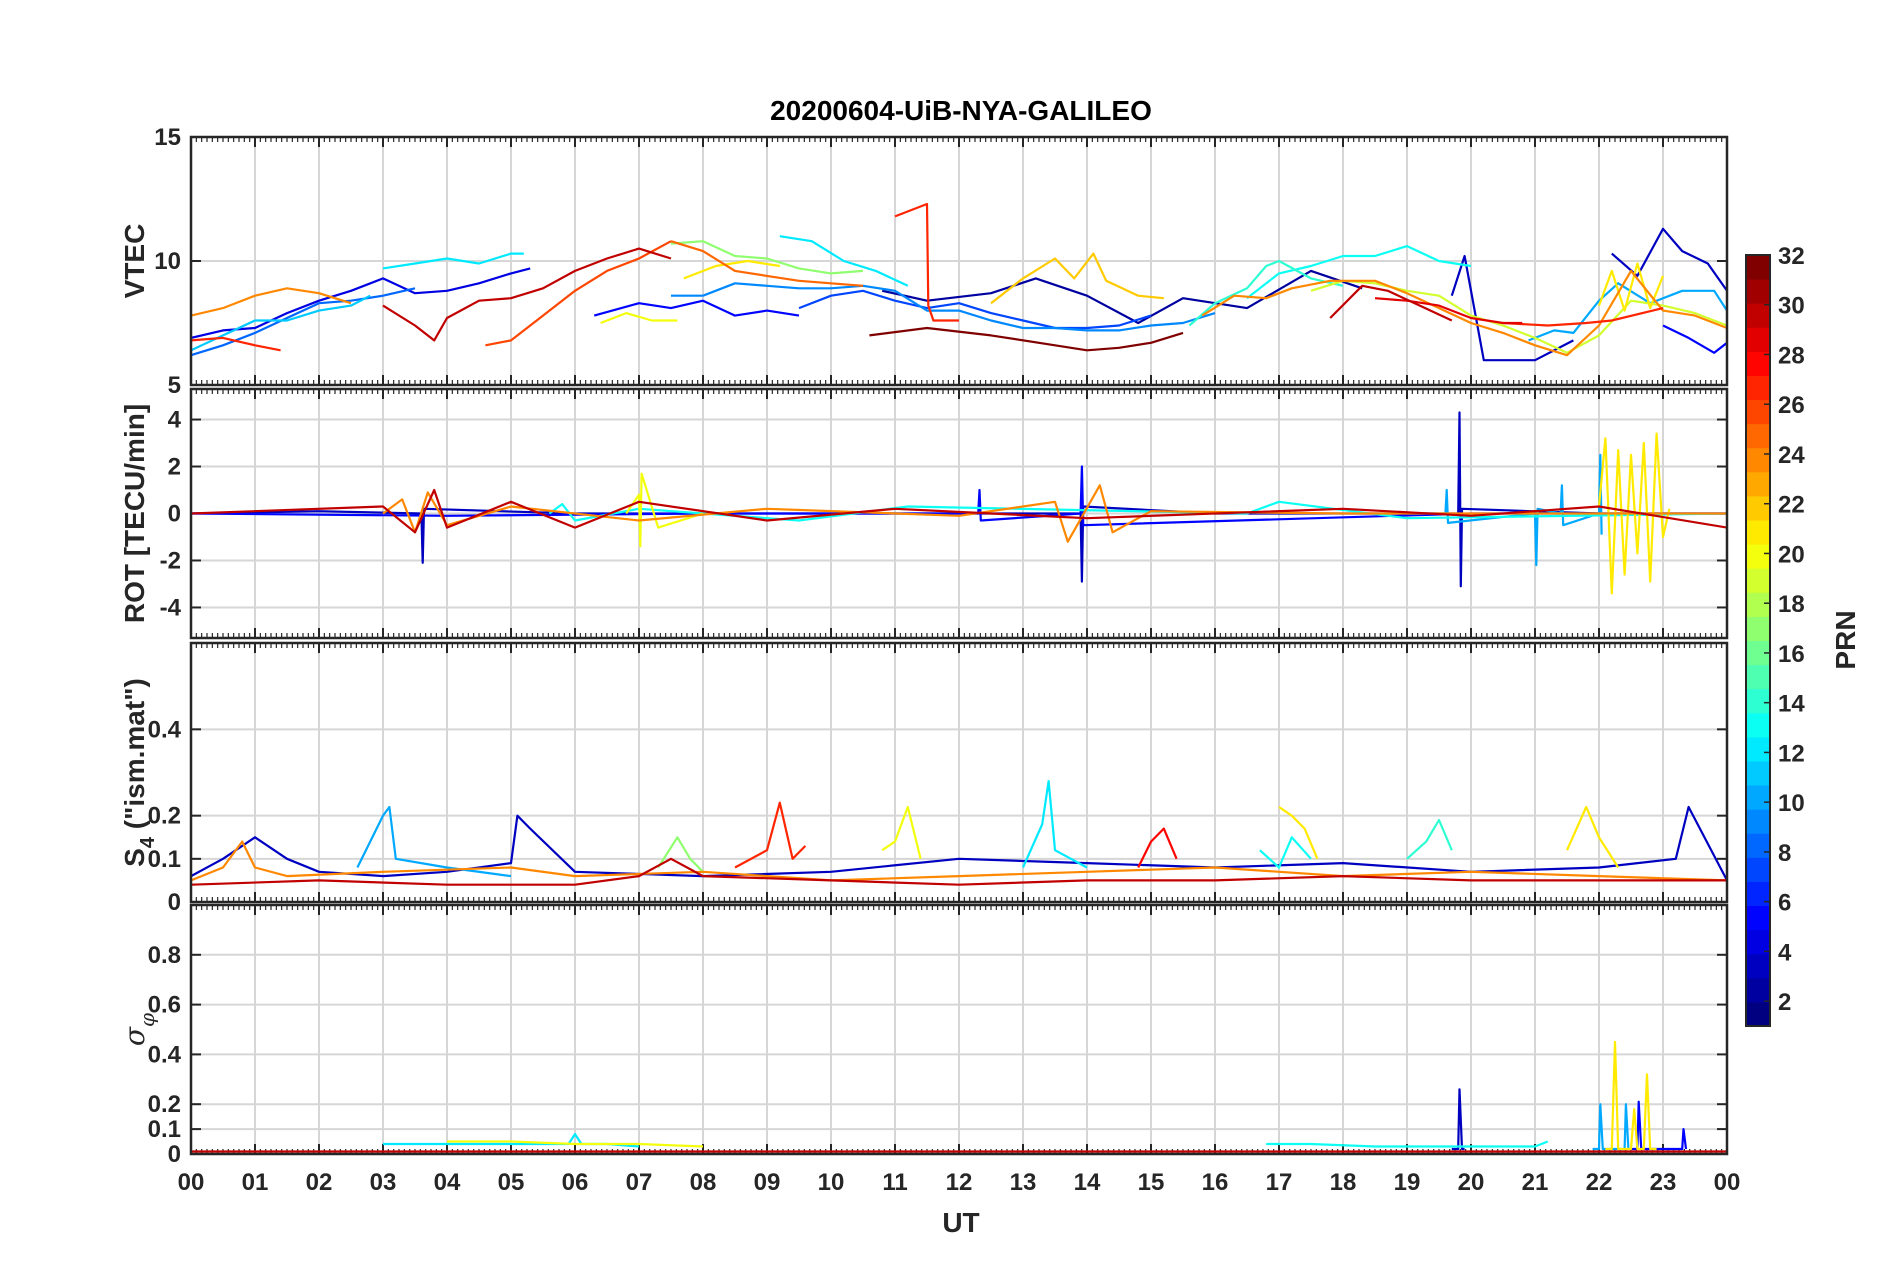 The image size is (1902, 1277). Describe the element at coordinates (1791, 604) in the screenshot. I see `colorbar-tick-label: 18` at that location.